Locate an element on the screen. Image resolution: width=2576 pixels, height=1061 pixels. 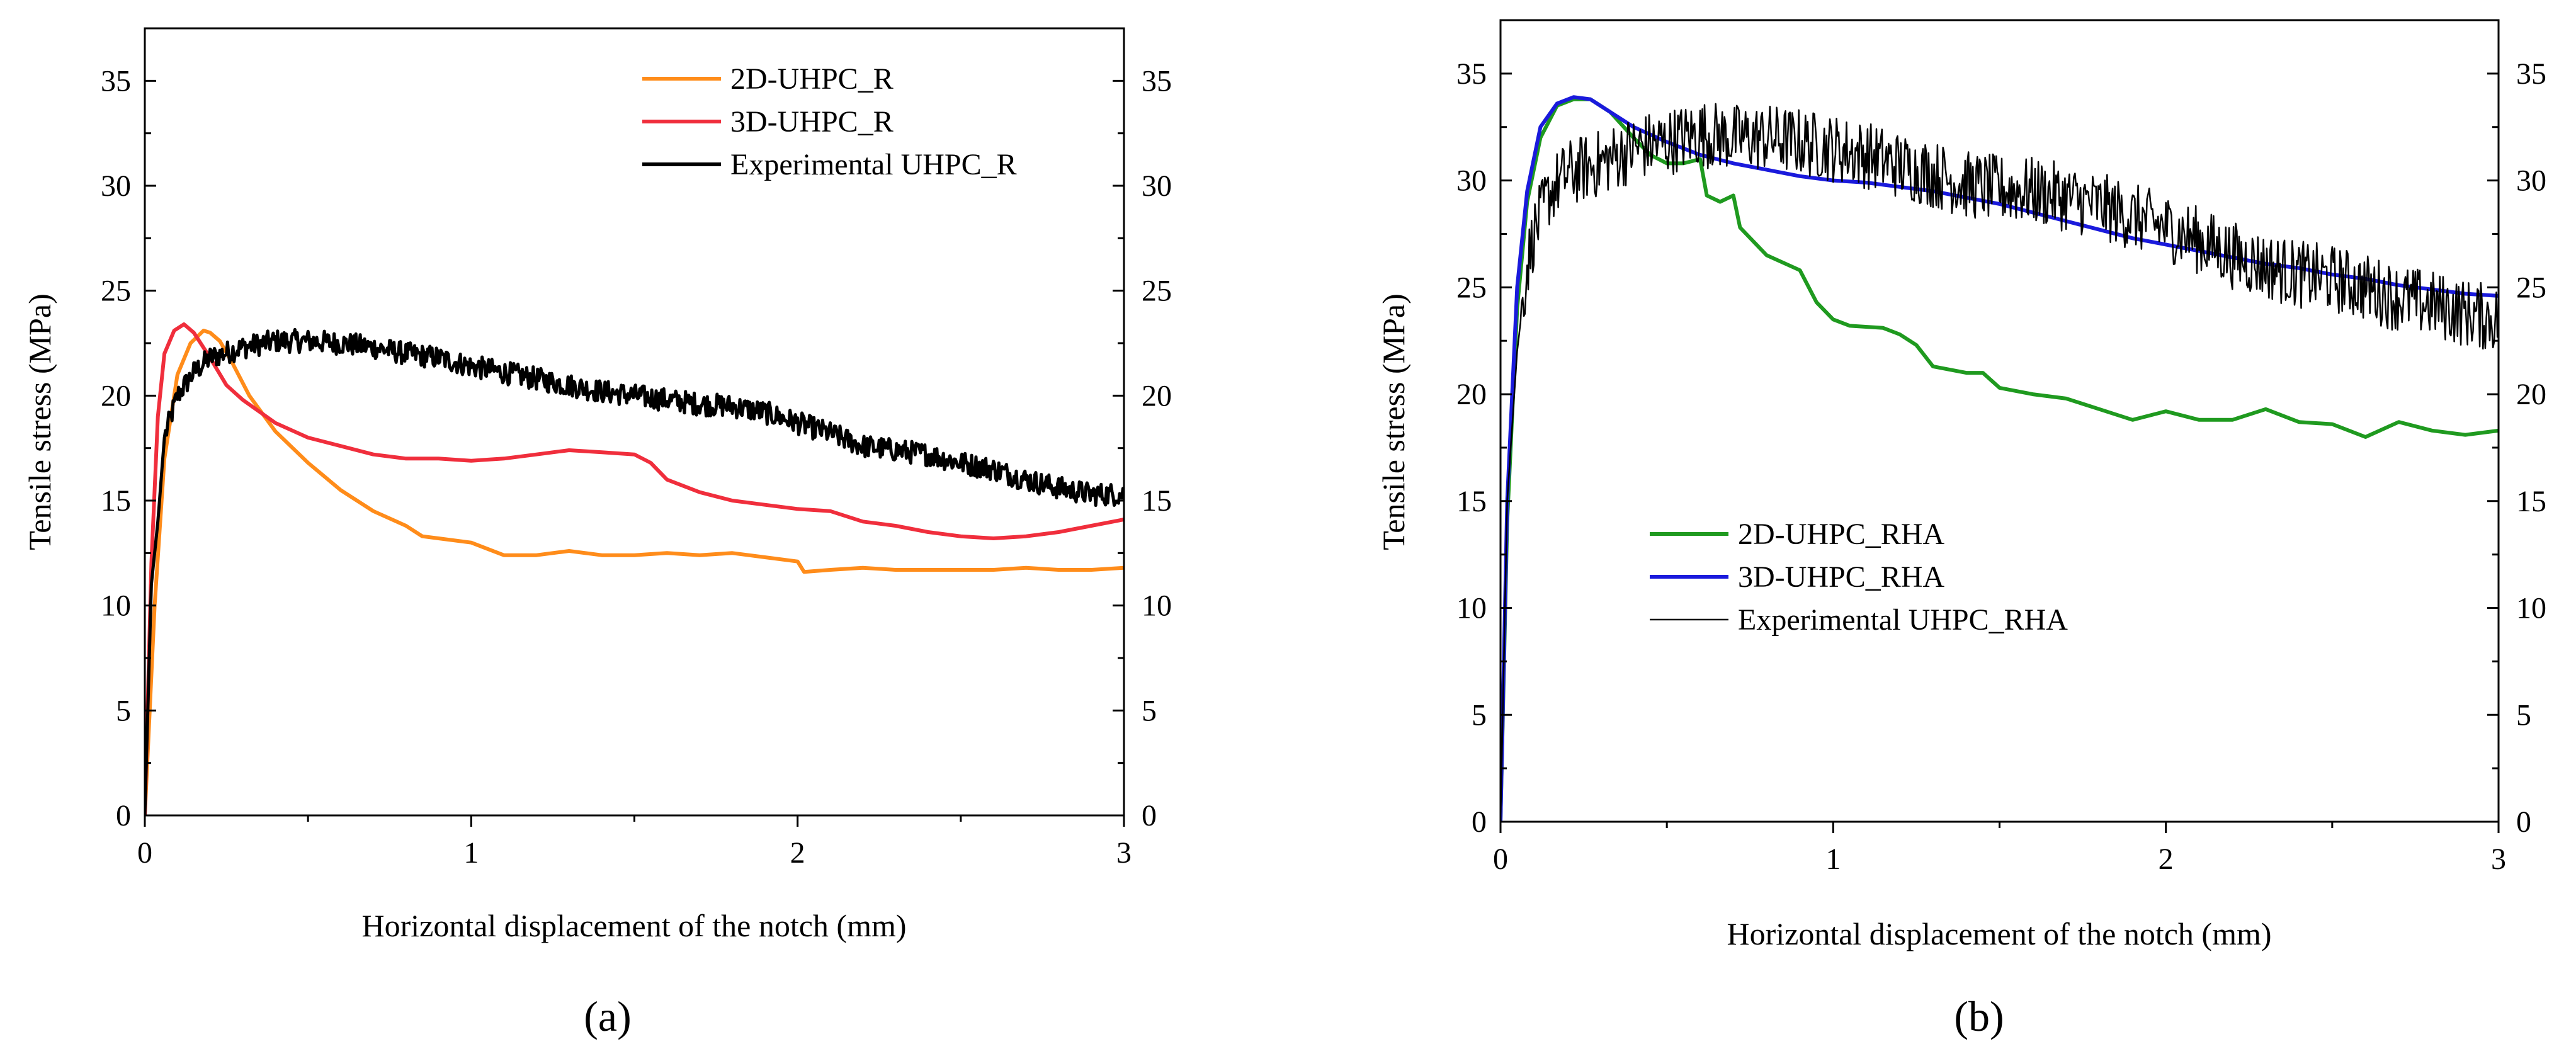
legend-label-3d-uhpc-rha: 3D-UHPC_RHA is located at coordinates (1841, 577).